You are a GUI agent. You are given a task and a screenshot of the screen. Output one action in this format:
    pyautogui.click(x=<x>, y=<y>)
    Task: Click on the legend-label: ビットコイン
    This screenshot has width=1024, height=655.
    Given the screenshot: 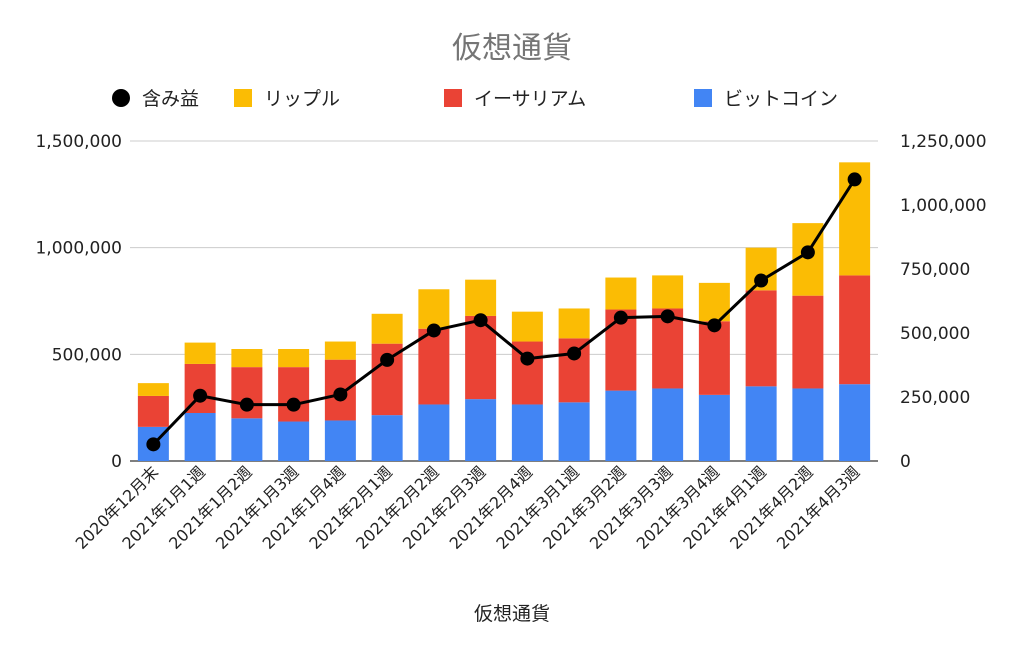 What is the action you would take?
    pyautogui.click(x=781, y=99)
    